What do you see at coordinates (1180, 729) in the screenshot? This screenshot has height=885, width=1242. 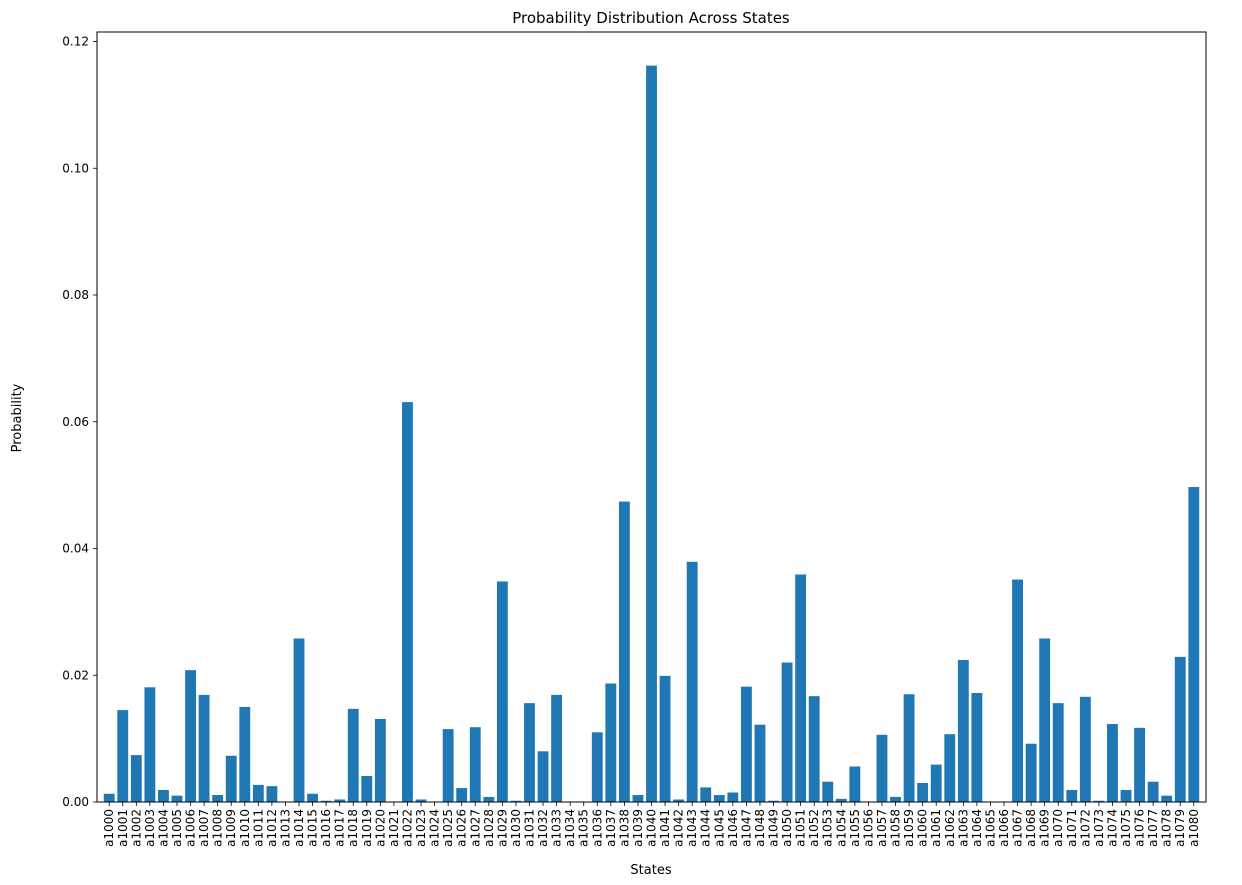 I see `bar-a1079` at bounding box center [1180, 729].